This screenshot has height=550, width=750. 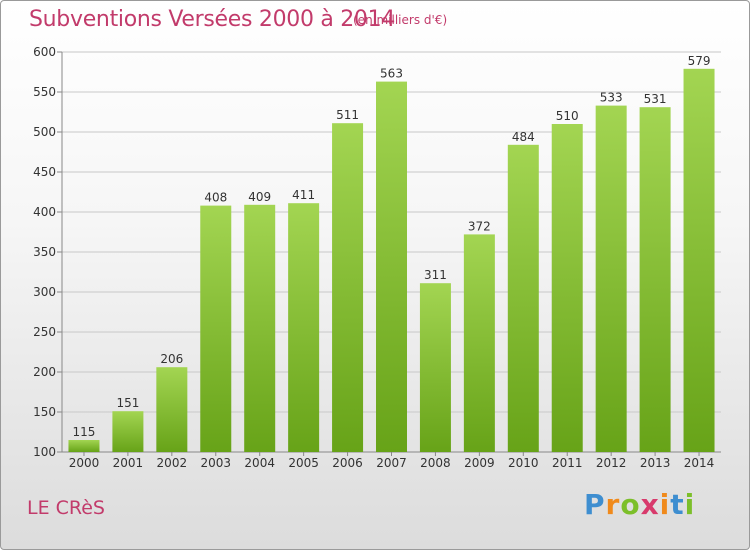 What do you see at coordinates (66, 508) in the screenshot?
I see `commune-name: LE CRèS` at bounding box center [66, 508].